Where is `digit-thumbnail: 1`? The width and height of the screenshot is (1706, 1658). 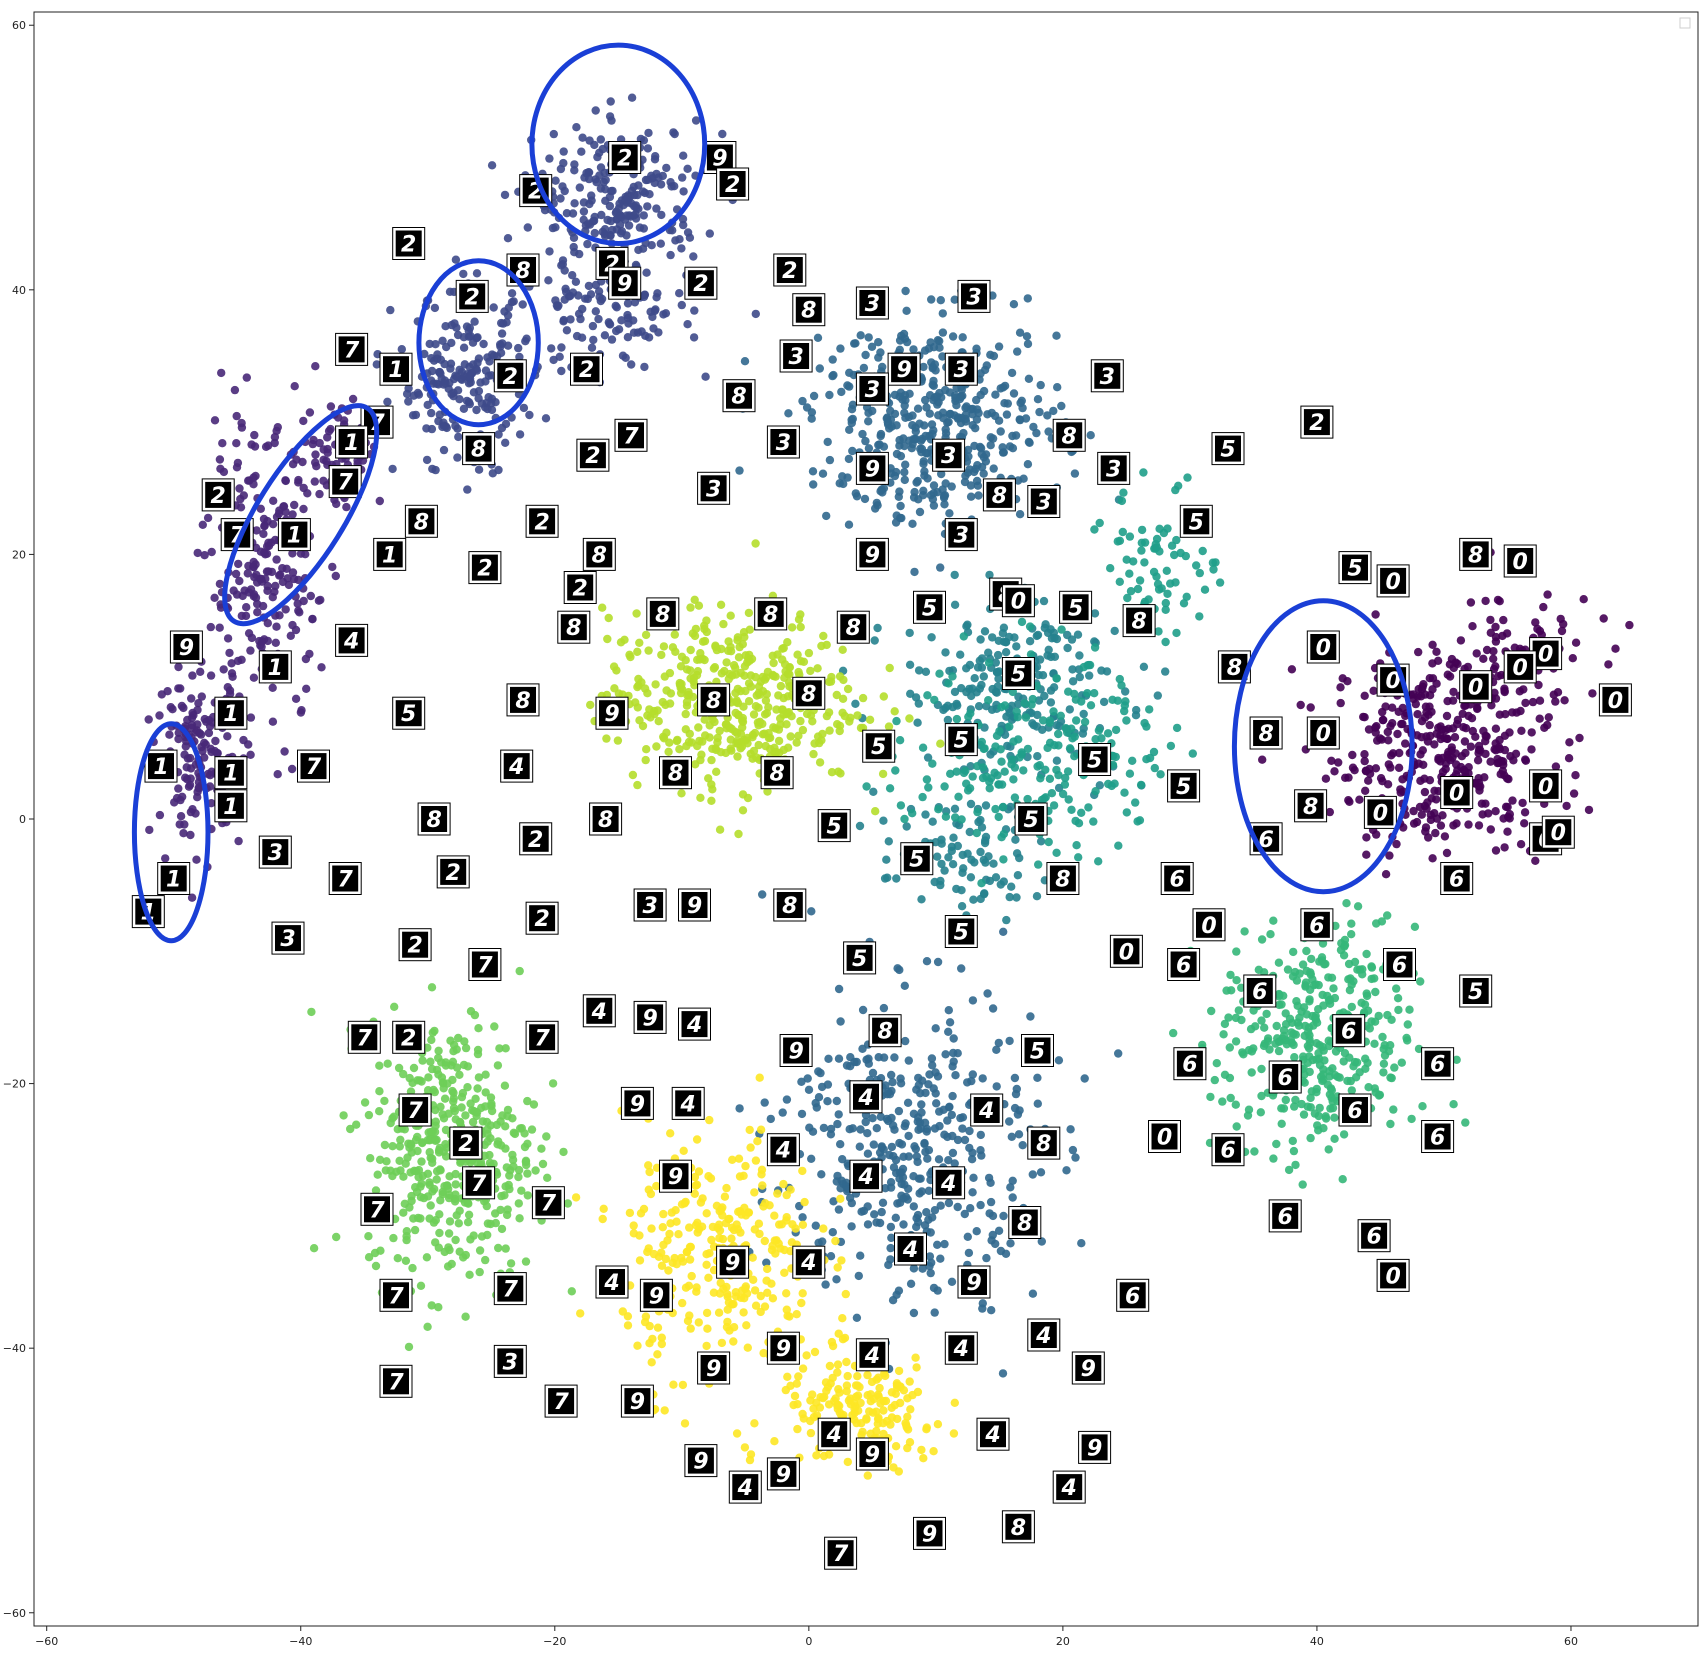
digit-thumbnail: 1 is located at coordinates (390, 554).